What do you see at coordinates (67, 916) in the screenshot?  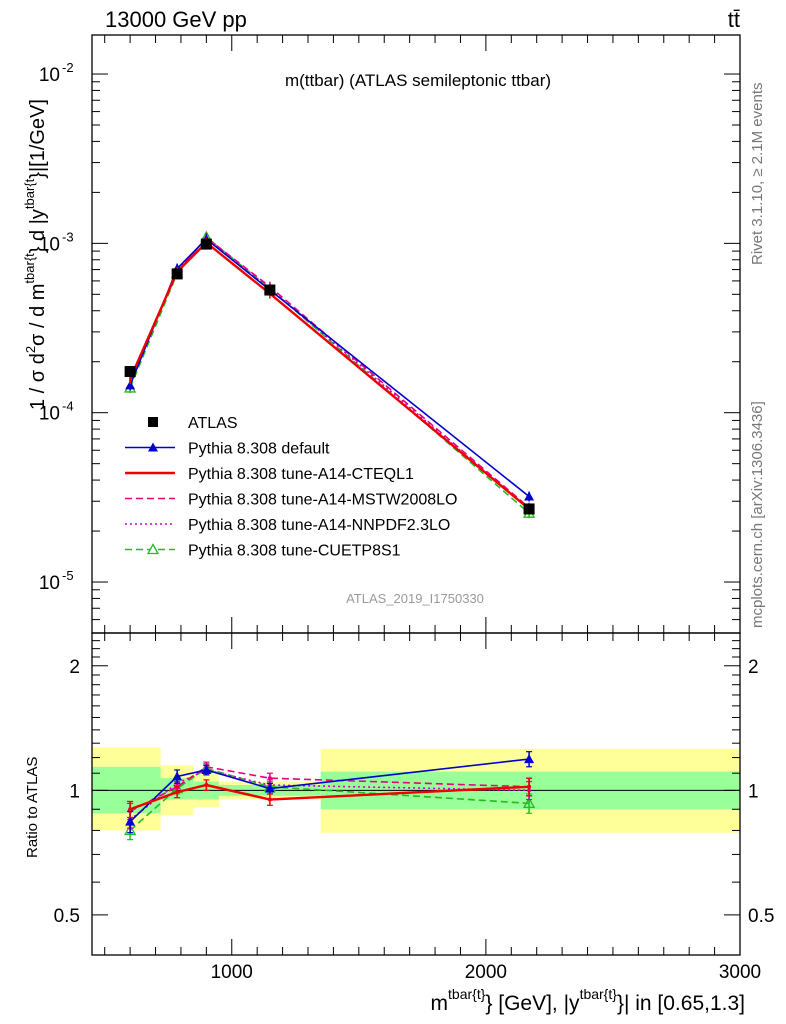 I see `ratio-y-tick-label: 0.5` at bounding box center [67, 916].